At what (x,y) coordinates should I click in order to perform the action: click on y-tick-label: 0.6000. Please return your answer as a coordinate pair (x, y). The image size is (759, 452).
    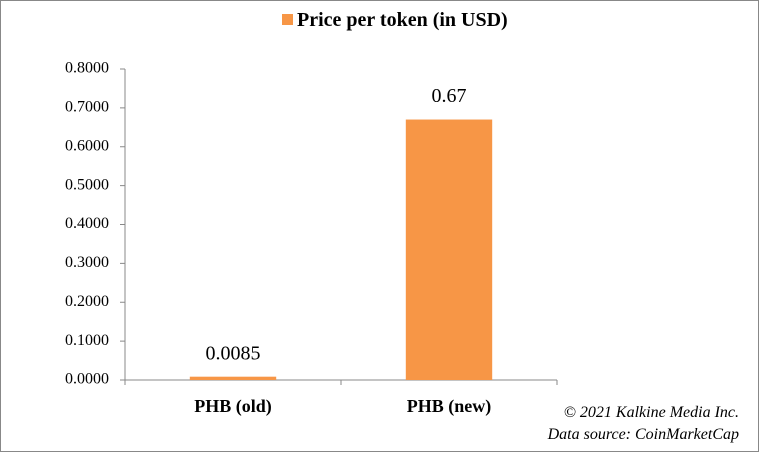
    Looking at the image, I should click on (87, 145).